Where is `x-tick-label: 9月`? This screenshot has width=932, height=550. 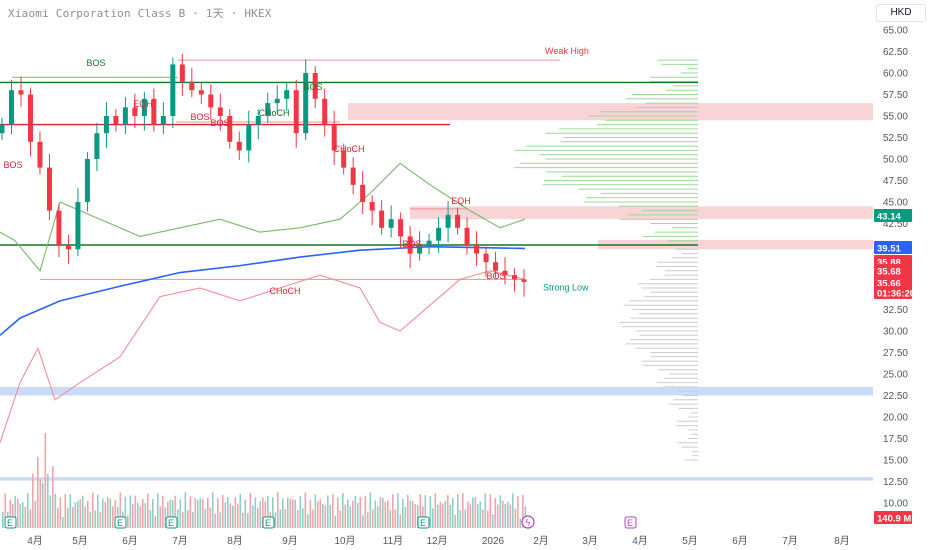 x-tick-label: 9月 is located at coordinates (290, 541).